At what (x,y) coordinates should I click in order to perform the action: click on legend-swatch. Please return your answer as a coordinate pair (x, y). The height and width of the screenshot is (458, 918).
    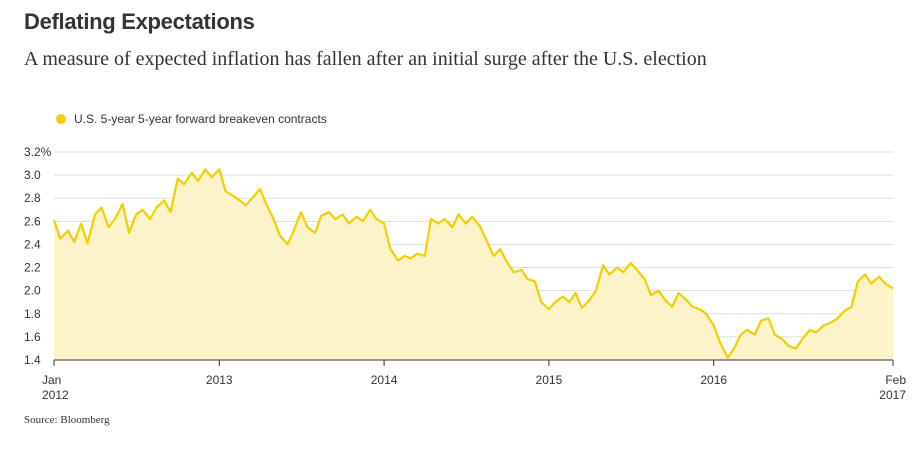
    Looking at the image, I should click on (61, 119).